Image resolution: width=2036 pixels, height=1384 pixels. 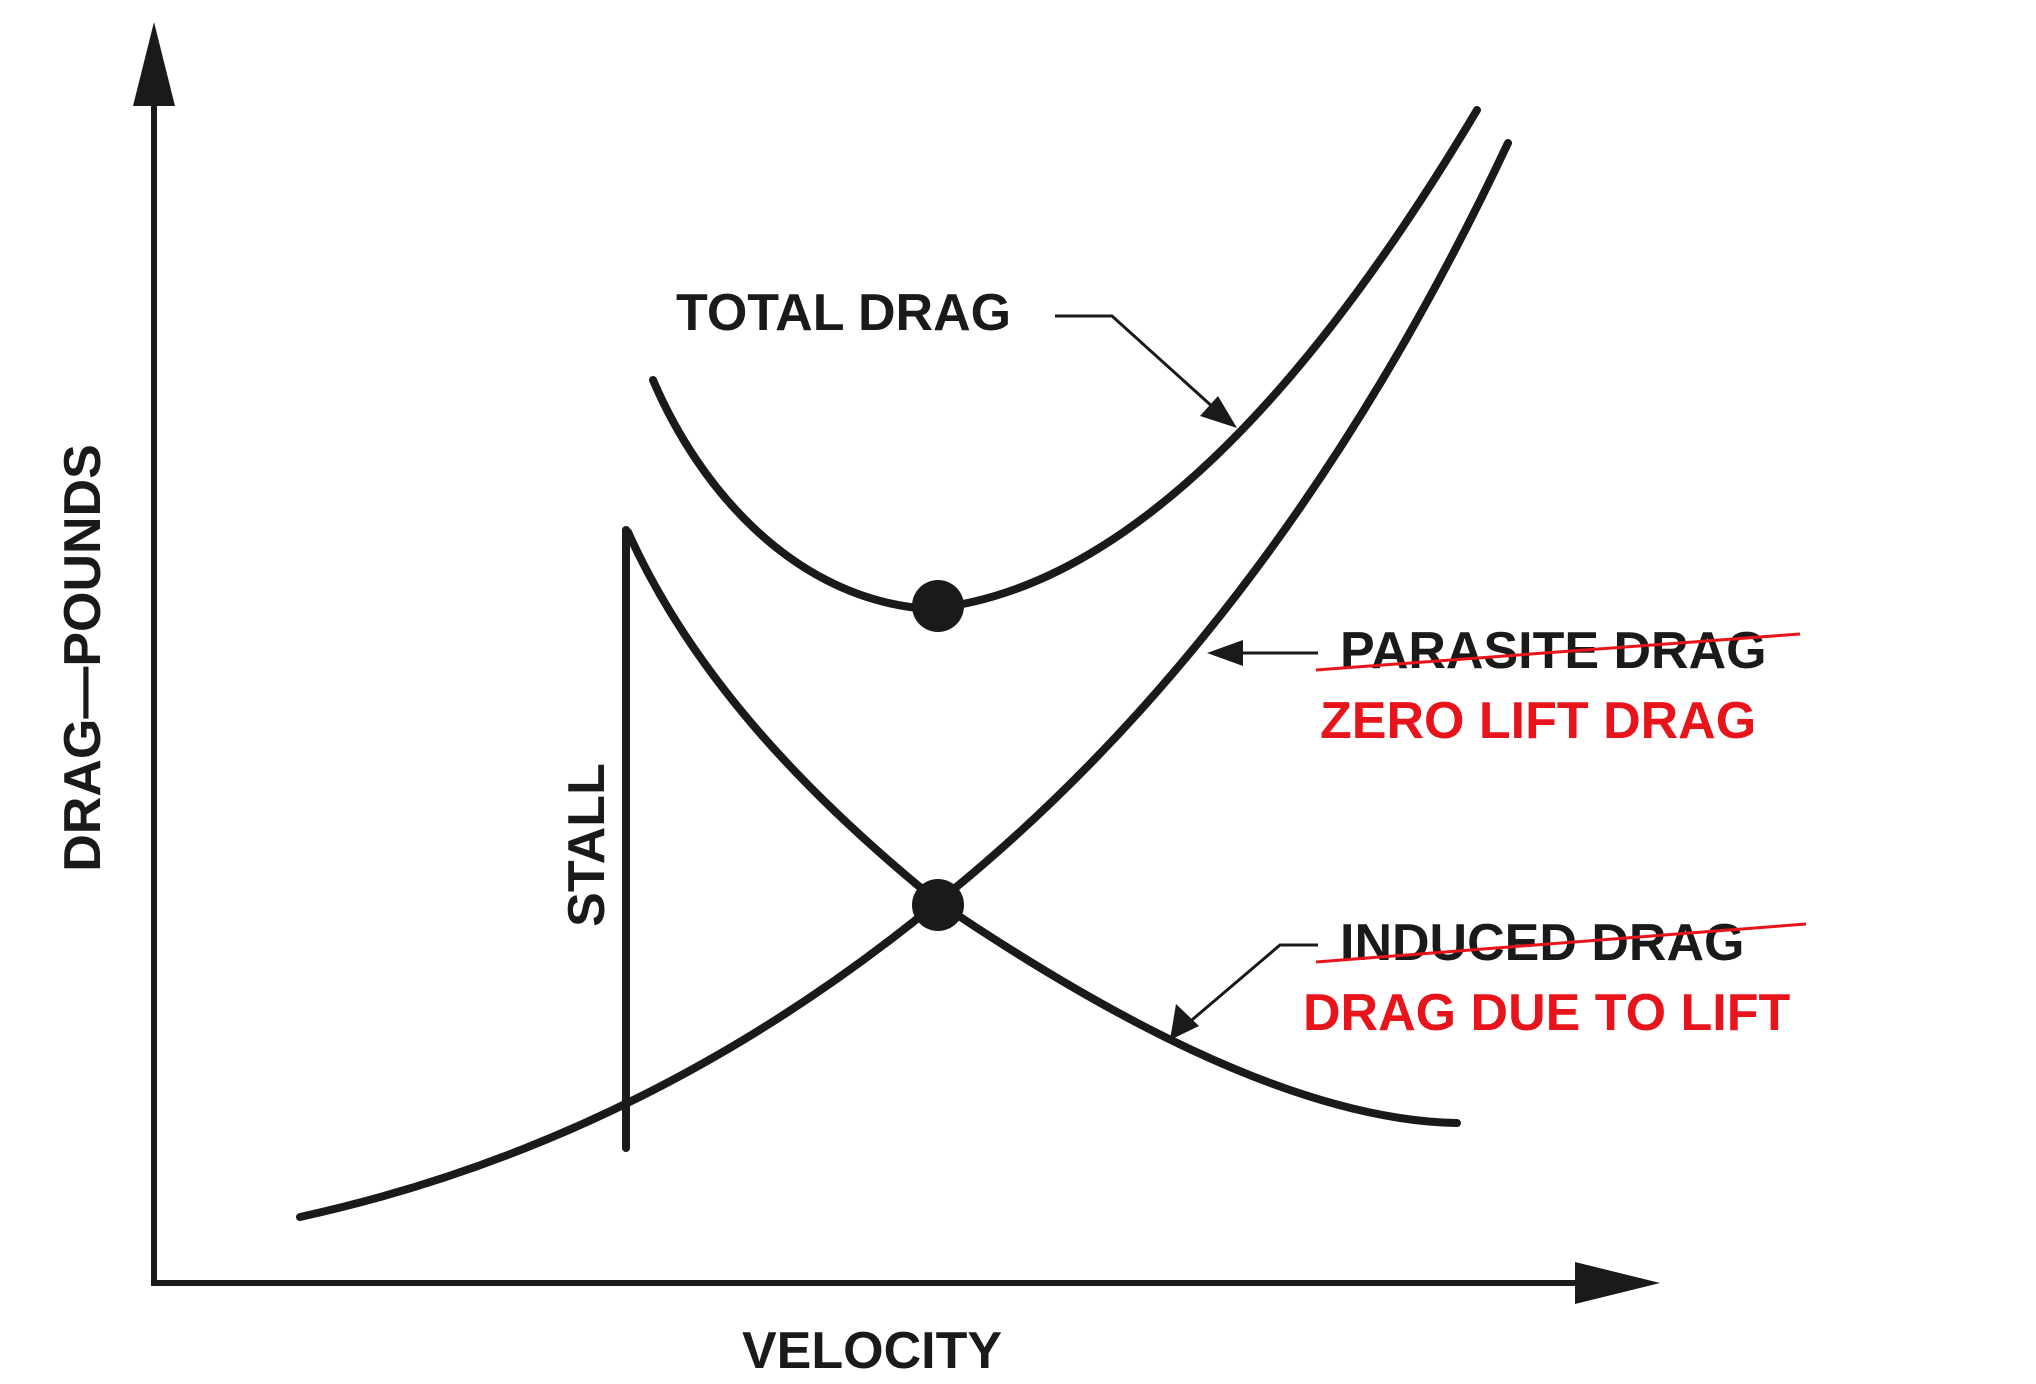 I want to click on induced-drag-leader, so click(x=1244, y=991).